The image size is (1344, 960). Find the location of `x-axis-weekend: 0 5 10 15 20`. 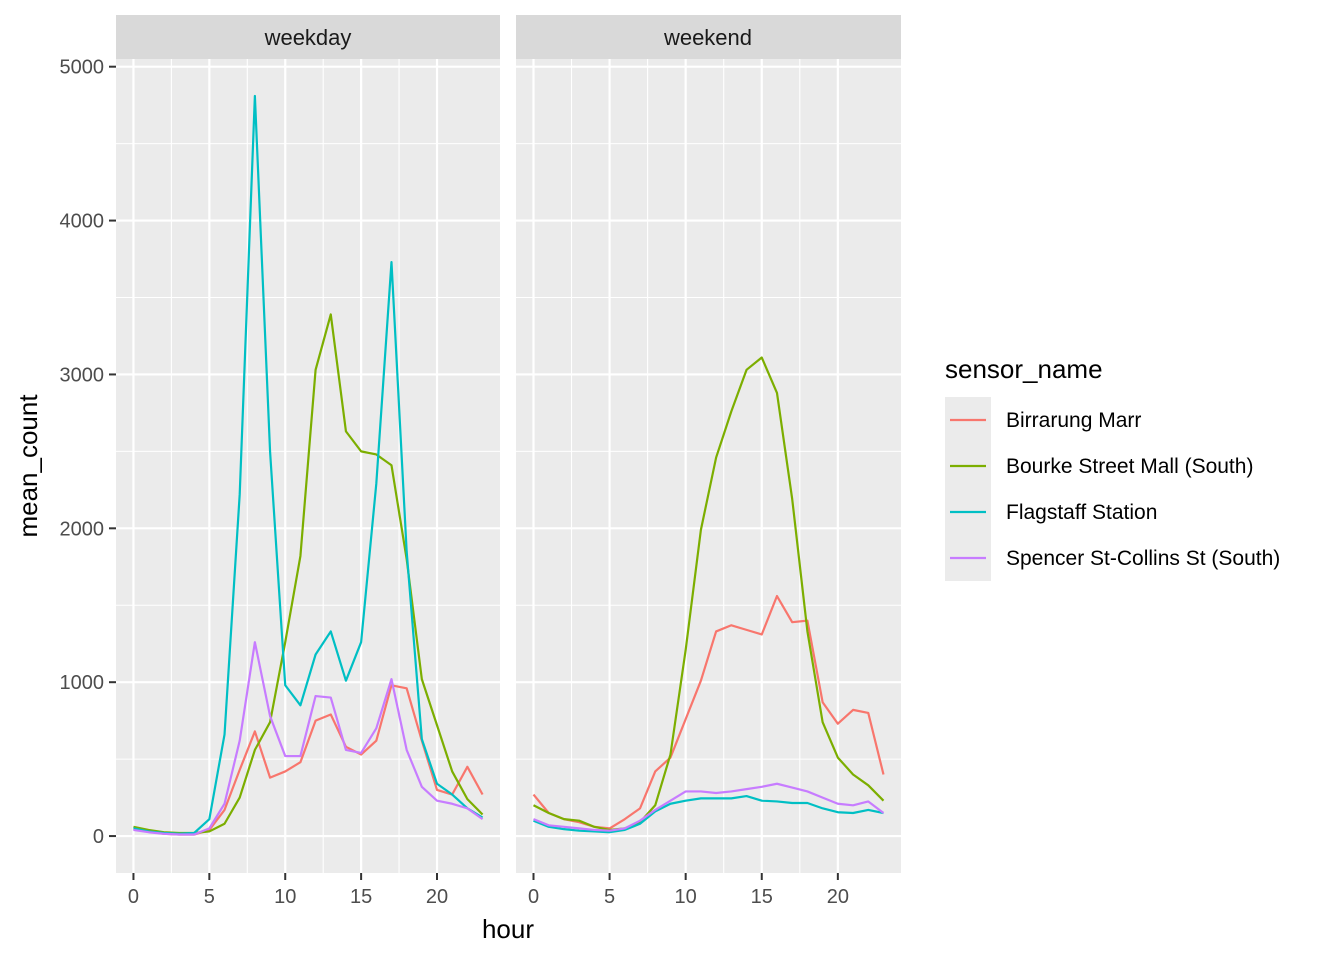

x-axis-weekend: 0 5 10 15 20 is located at coordinates (688, 890).